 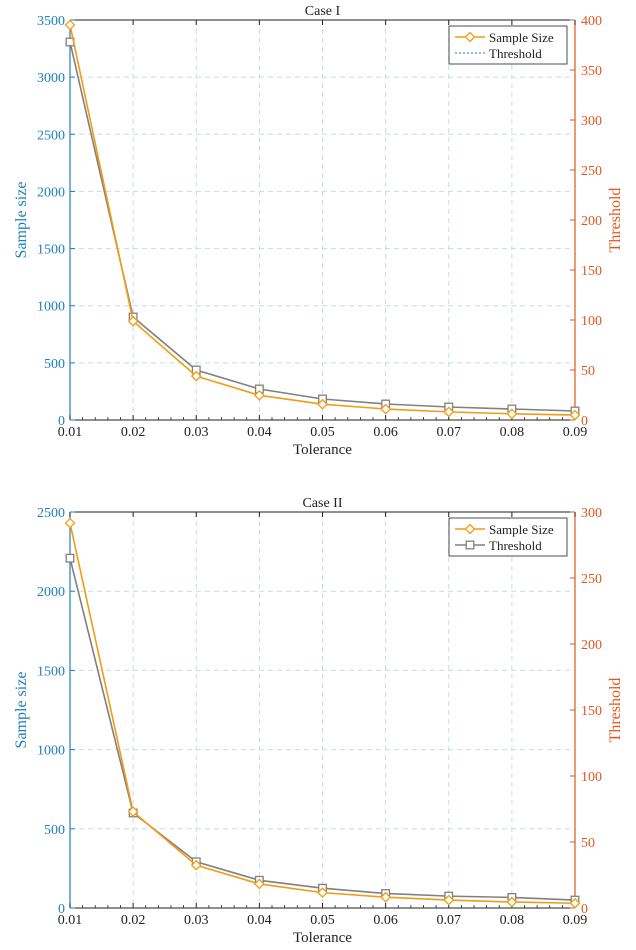 What do you see at coordinates (591, 21) in the screenshot?
I see `right-y-tick-label: 400` at bounding box center [591, 21].